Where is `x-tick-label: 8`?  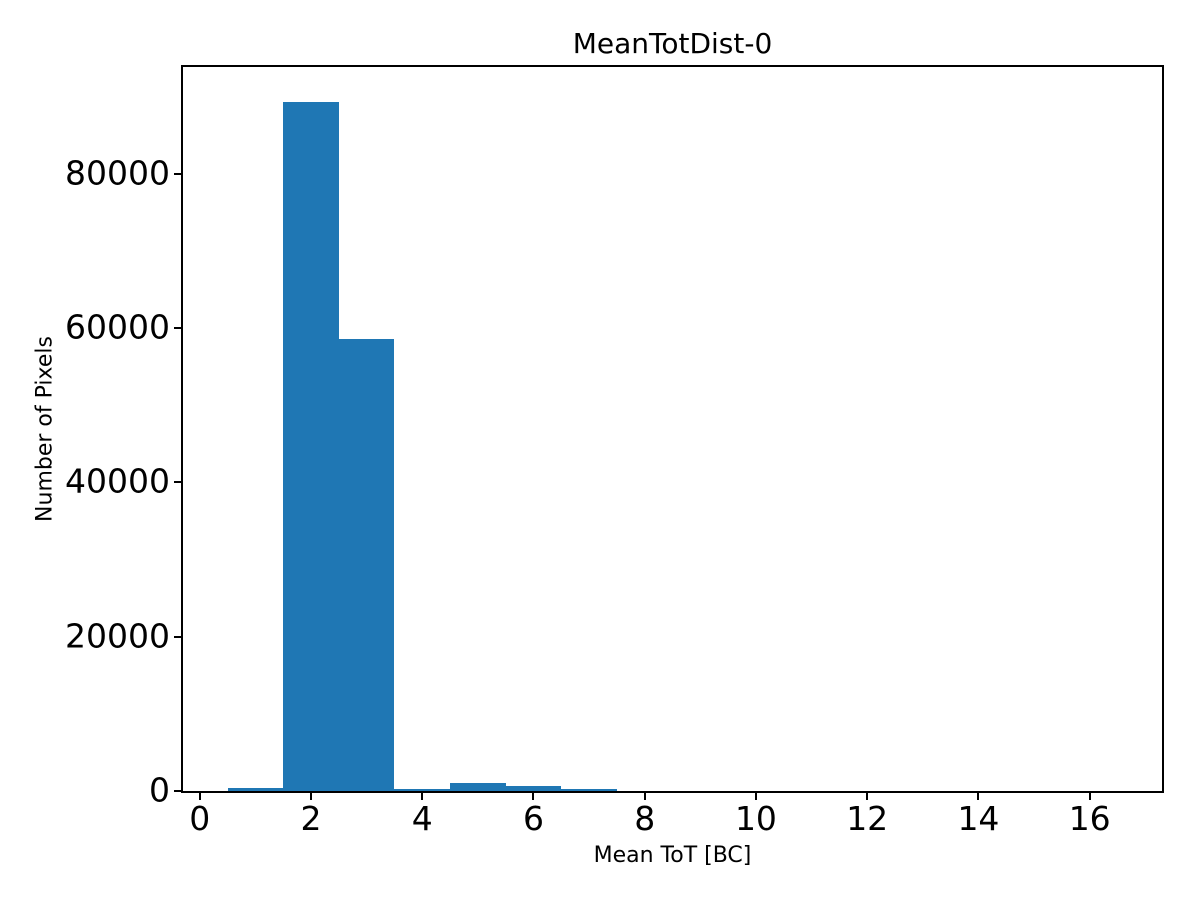 x-tick-label: 8 is located at coordinates (645, 818).